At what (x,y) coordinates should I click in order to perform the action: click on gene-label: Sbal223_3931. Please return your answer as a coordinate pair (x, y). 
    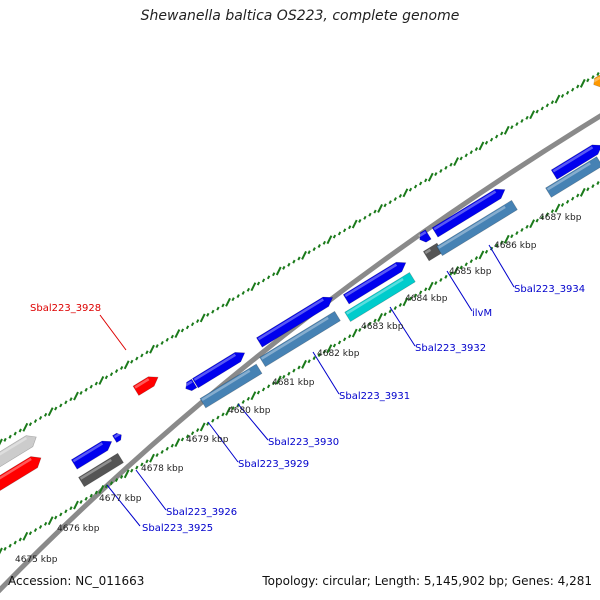
    Looking at the image, I should click on (374, 396).